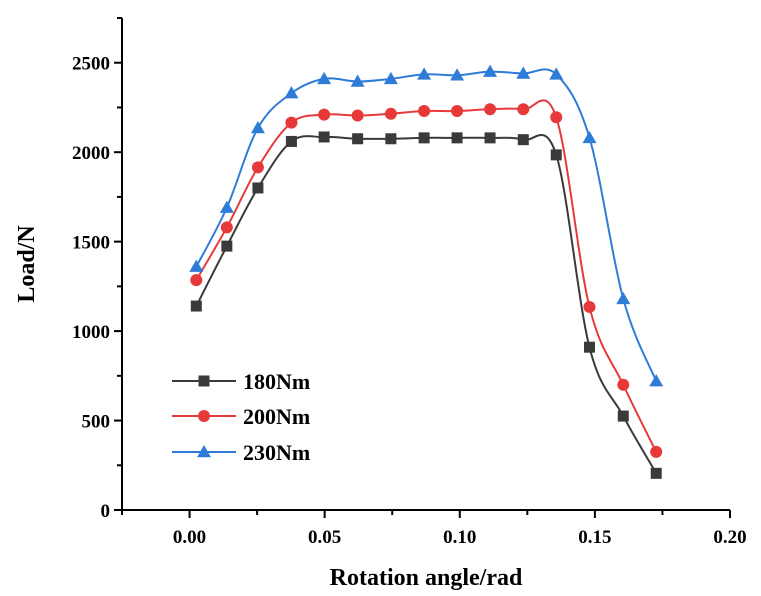  I want to click on x-tick-label: 0.05, so click(324, 537).